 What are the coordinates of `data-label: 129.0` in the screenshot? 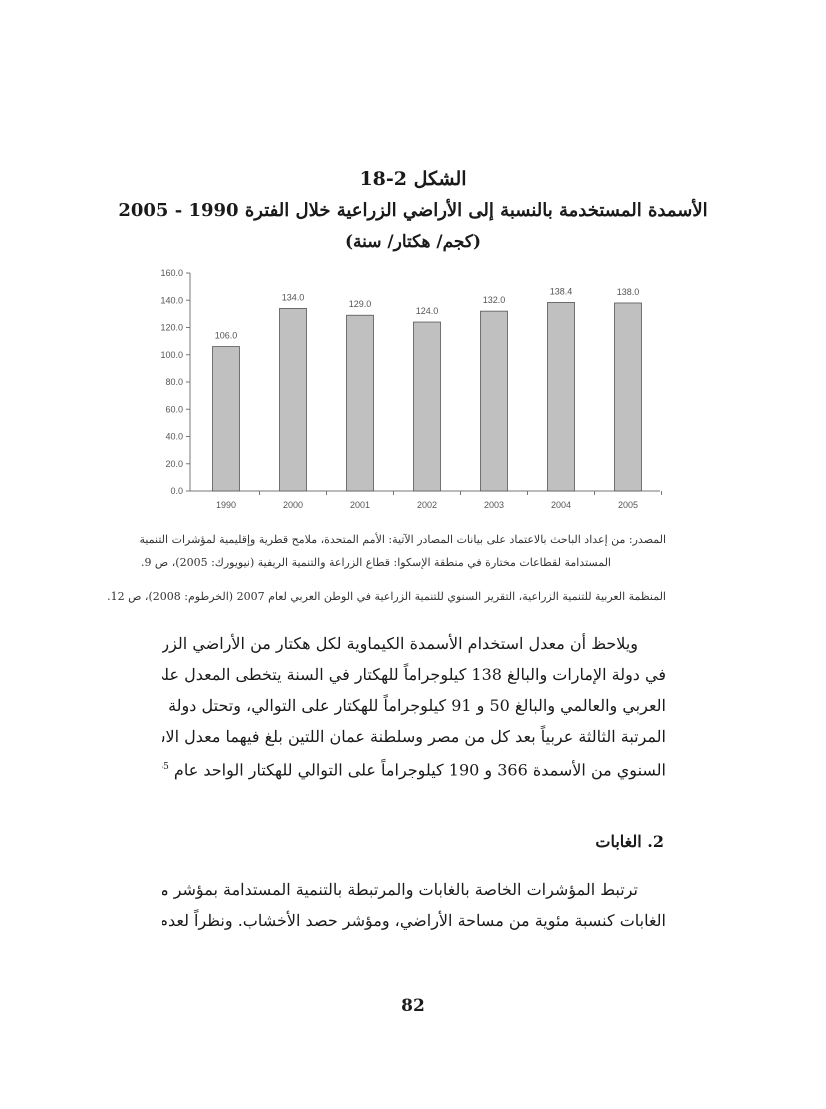 It's located at (360, 304).